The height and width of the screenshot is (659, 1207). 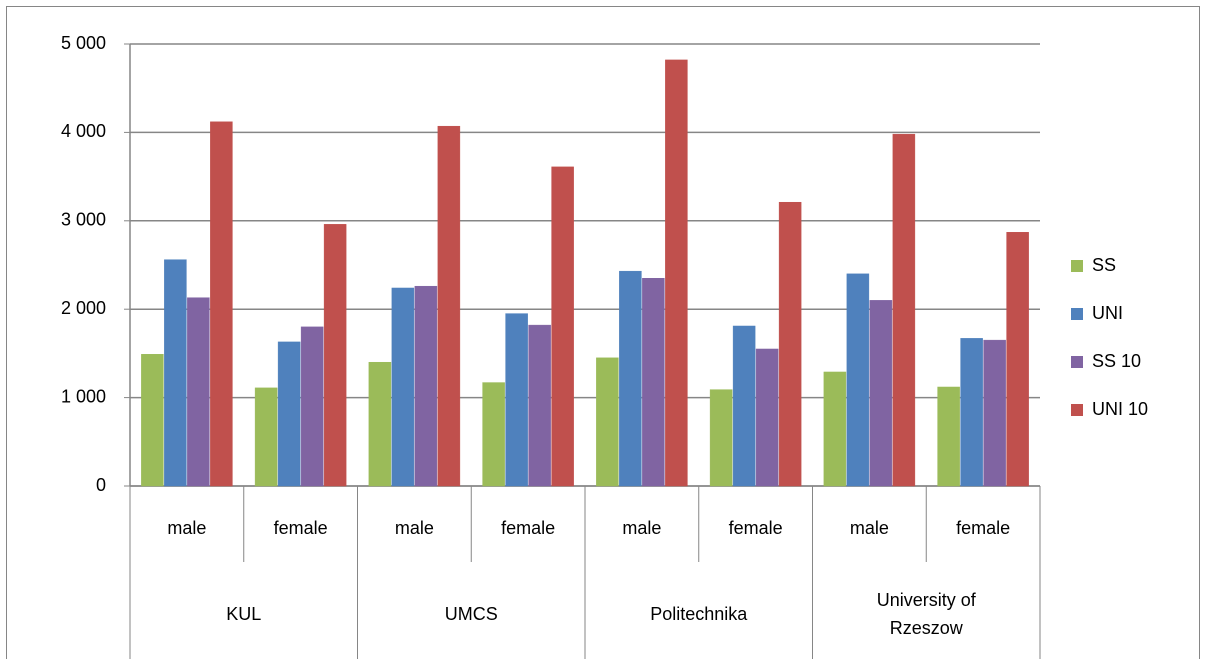 What do you see at coordinates (1104, 265) in the screenshot?
I see `legend-label: SS` at bounding box center [1104, 265].